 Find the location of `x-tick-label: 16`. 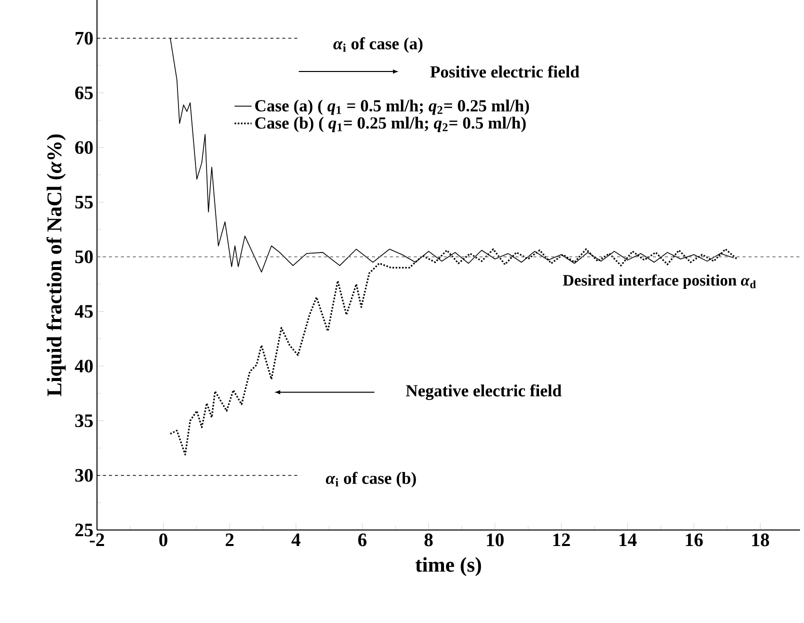

x-tick-label: 16 is located at coordinates (694, 540).